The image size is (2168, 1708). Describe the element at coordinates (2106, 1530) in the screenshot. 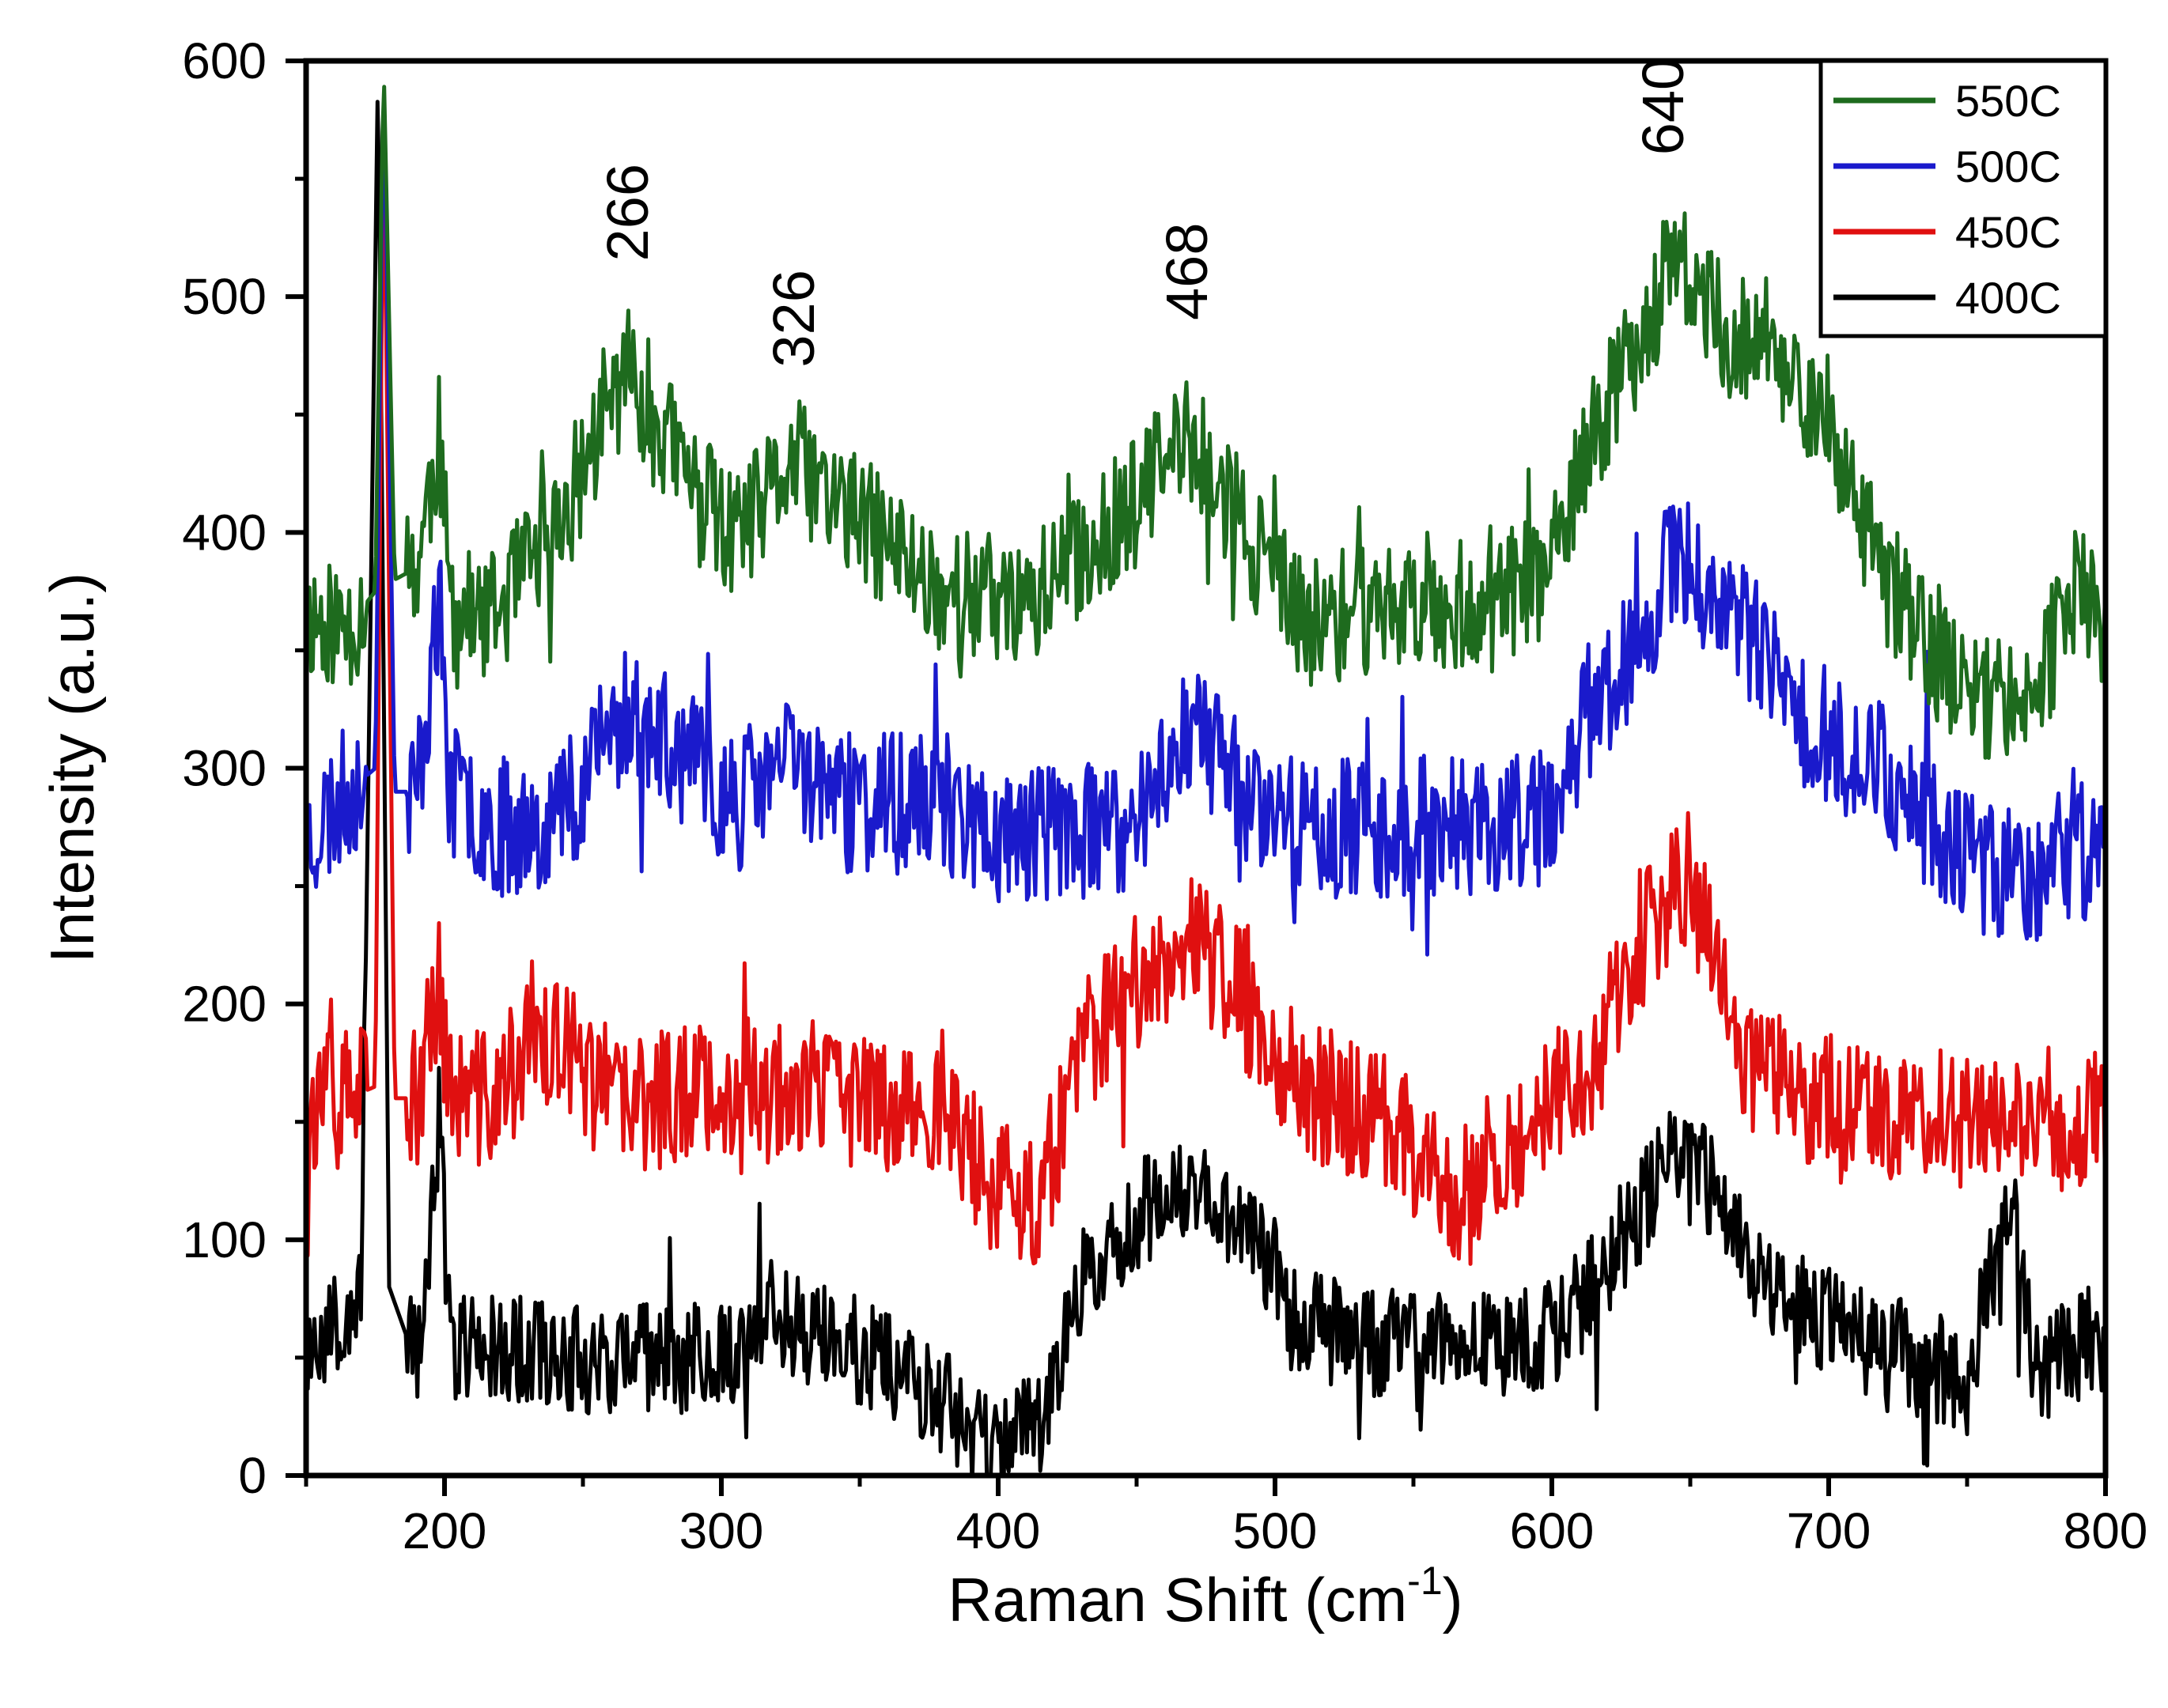

I see `x-tick-label: 800` at that location.